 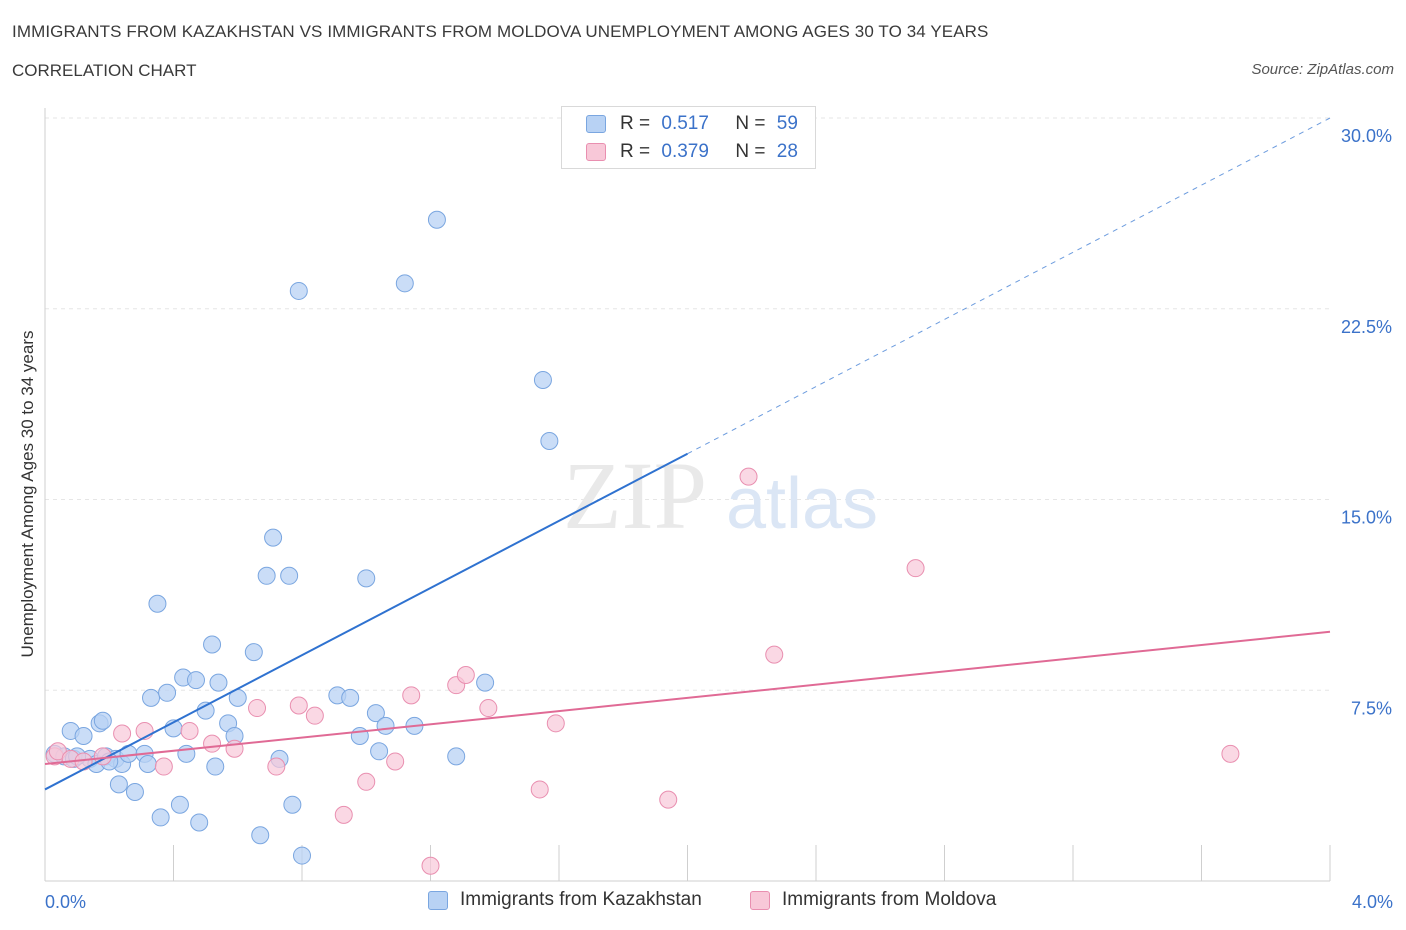 I want to click on moldova-legend-swatch, so click(x=760, y=900).